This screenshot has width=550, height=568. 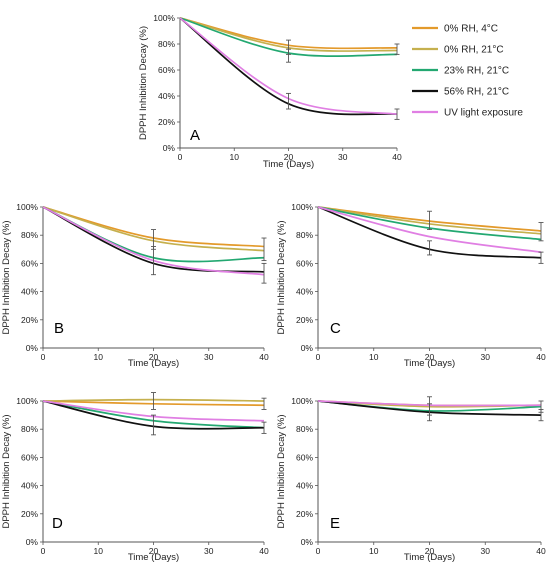 I want to click on series-line-uv-light-exposure, so click(x=429, y=229).